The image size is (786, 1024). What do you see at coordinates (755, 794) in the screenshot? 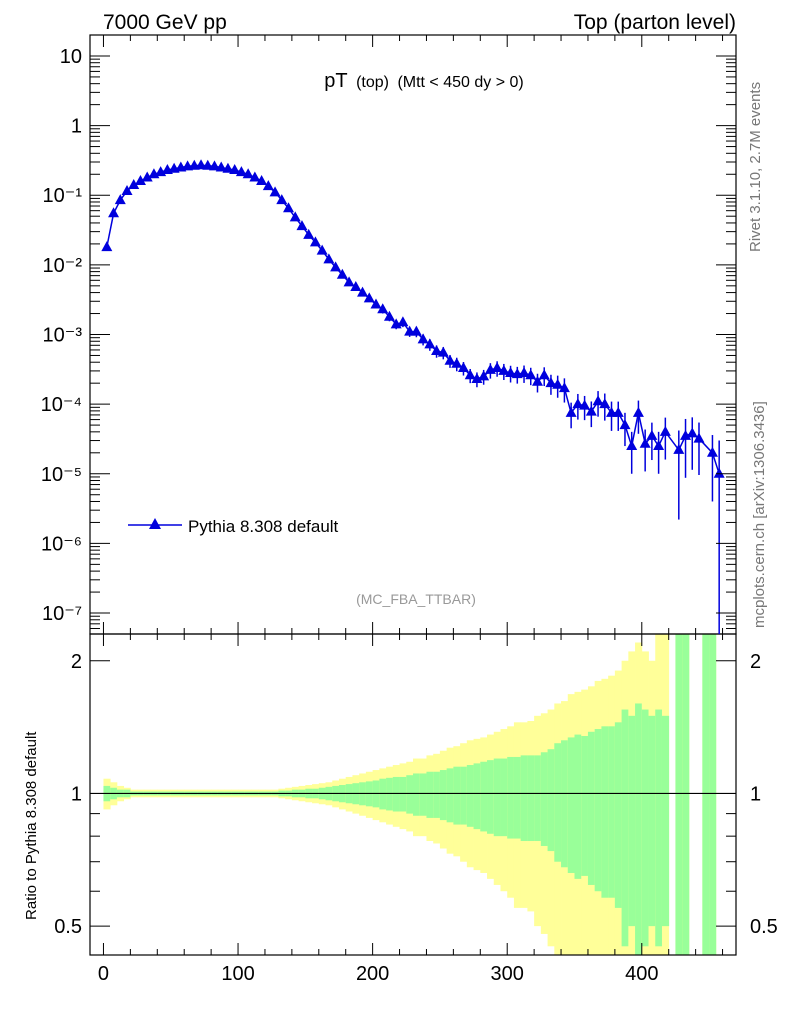
I see `ratio-y-tick-label-right: 1` at bounding box center [755, 794].